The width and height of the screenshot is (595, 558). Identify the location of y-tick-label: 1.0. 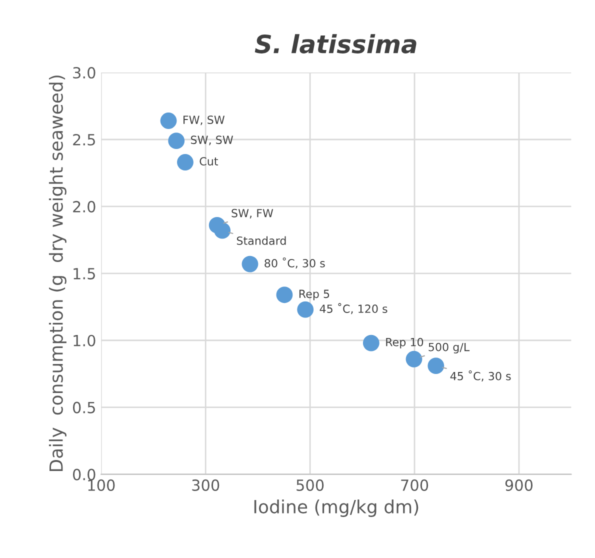
(85, 340).